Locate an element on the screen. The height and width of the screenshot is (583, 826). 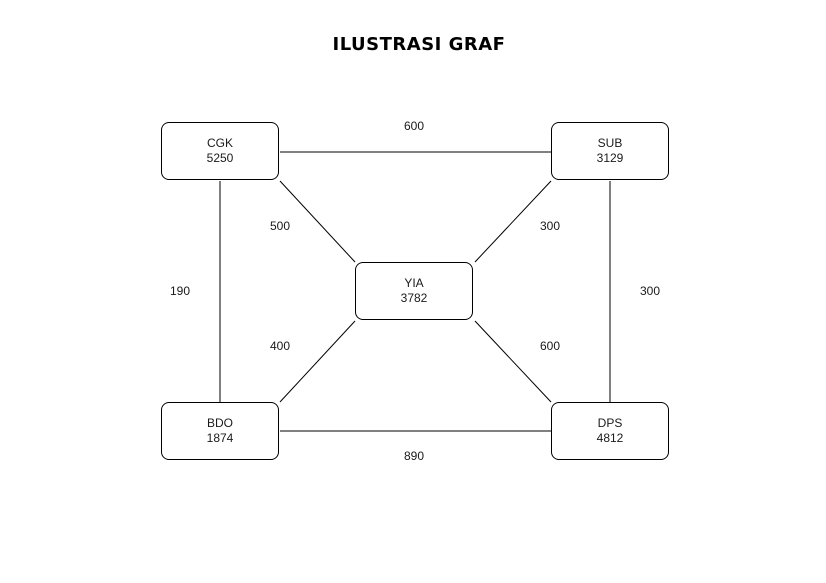
node-sub-value: 3129 is located at coordinates (610, 158).